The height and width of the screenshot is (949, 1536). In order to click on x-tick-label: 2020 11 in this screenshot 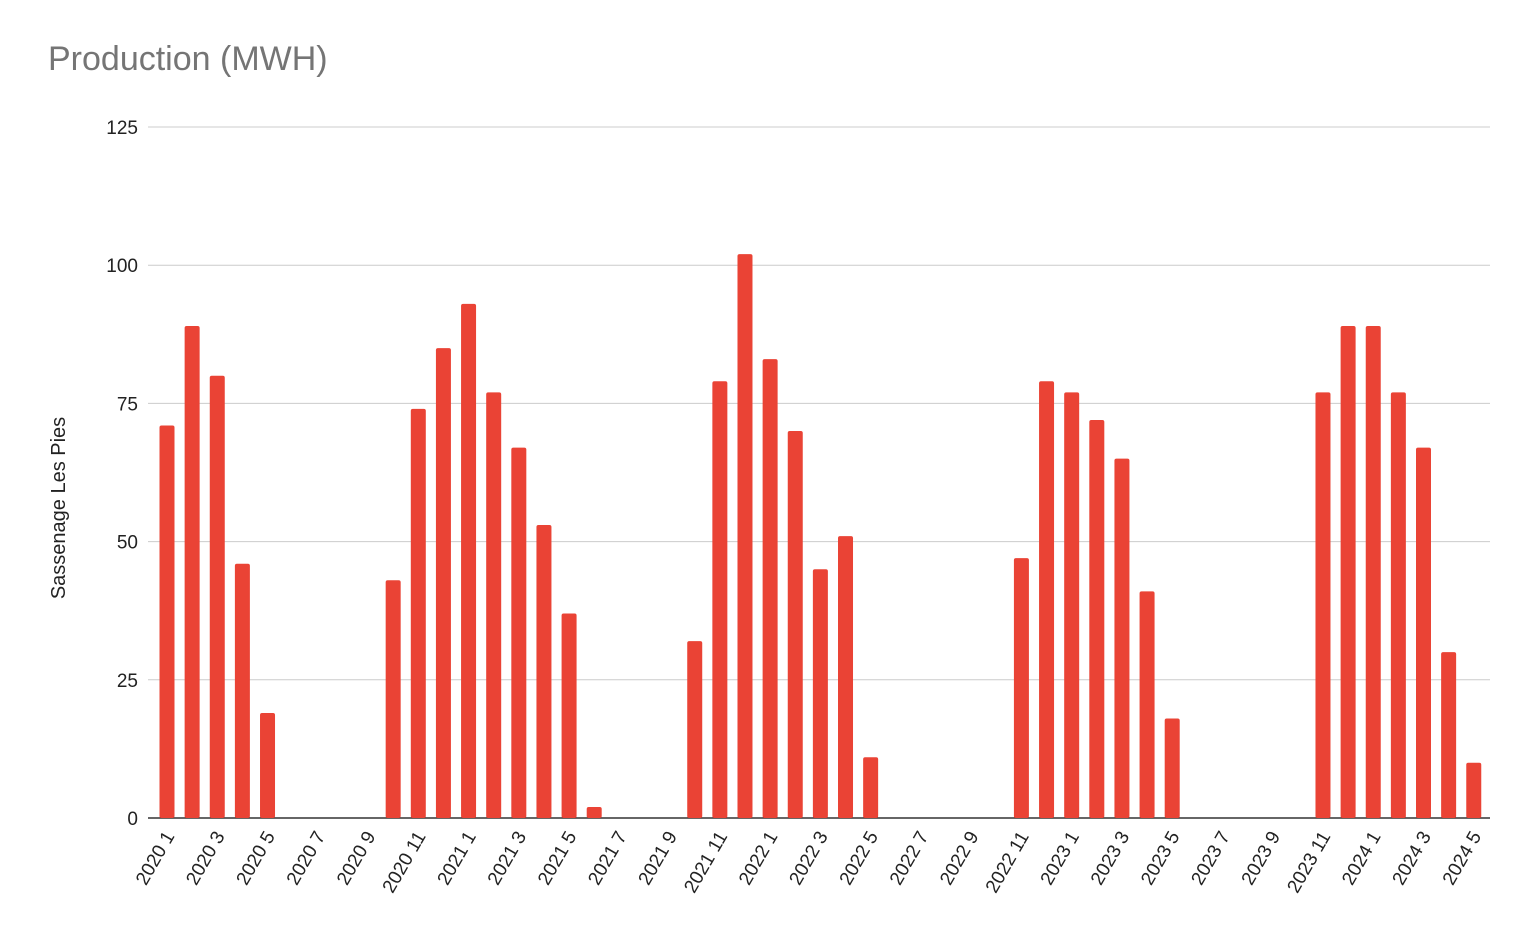, I will do `click(405, 862)`.